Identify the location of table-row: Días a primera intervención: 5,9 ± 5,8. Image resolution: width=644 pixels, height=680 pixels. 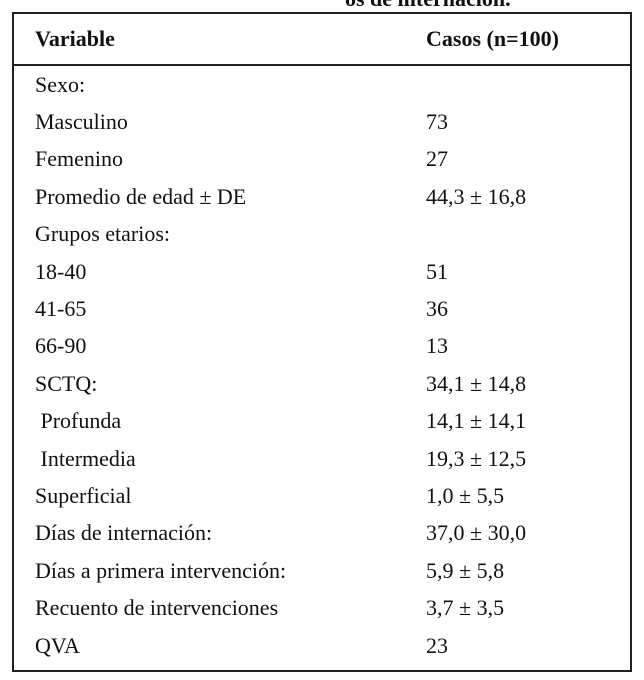
(322, 570).